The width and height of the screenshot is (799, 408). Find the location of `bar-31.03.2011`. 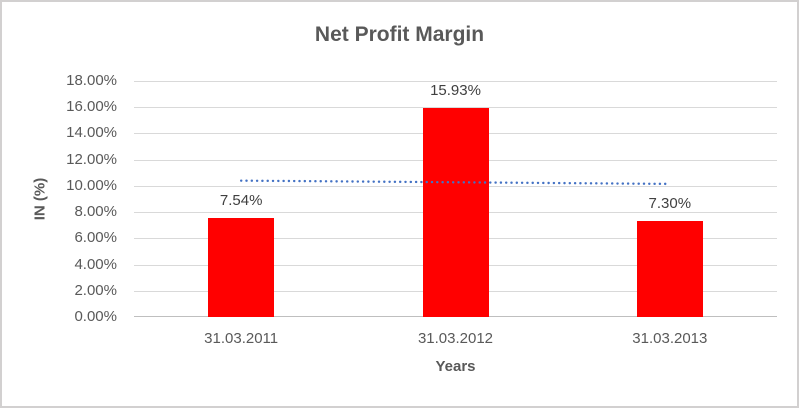

bar-31.03.2011 is located at coordinates (241, 267).